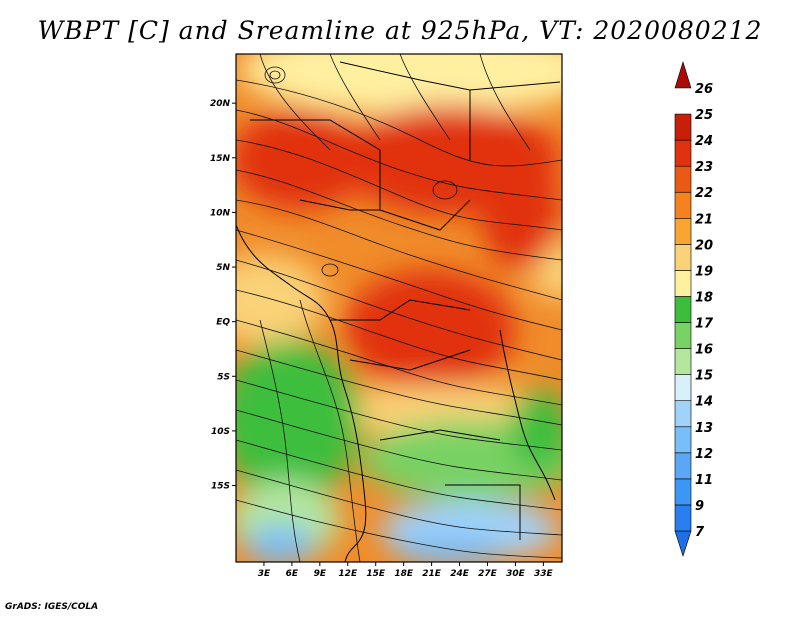  What do you see at coordinates (704, 350) in the screenshot?
I see `colorbar-label: 16` at bounding box center [704, 350].